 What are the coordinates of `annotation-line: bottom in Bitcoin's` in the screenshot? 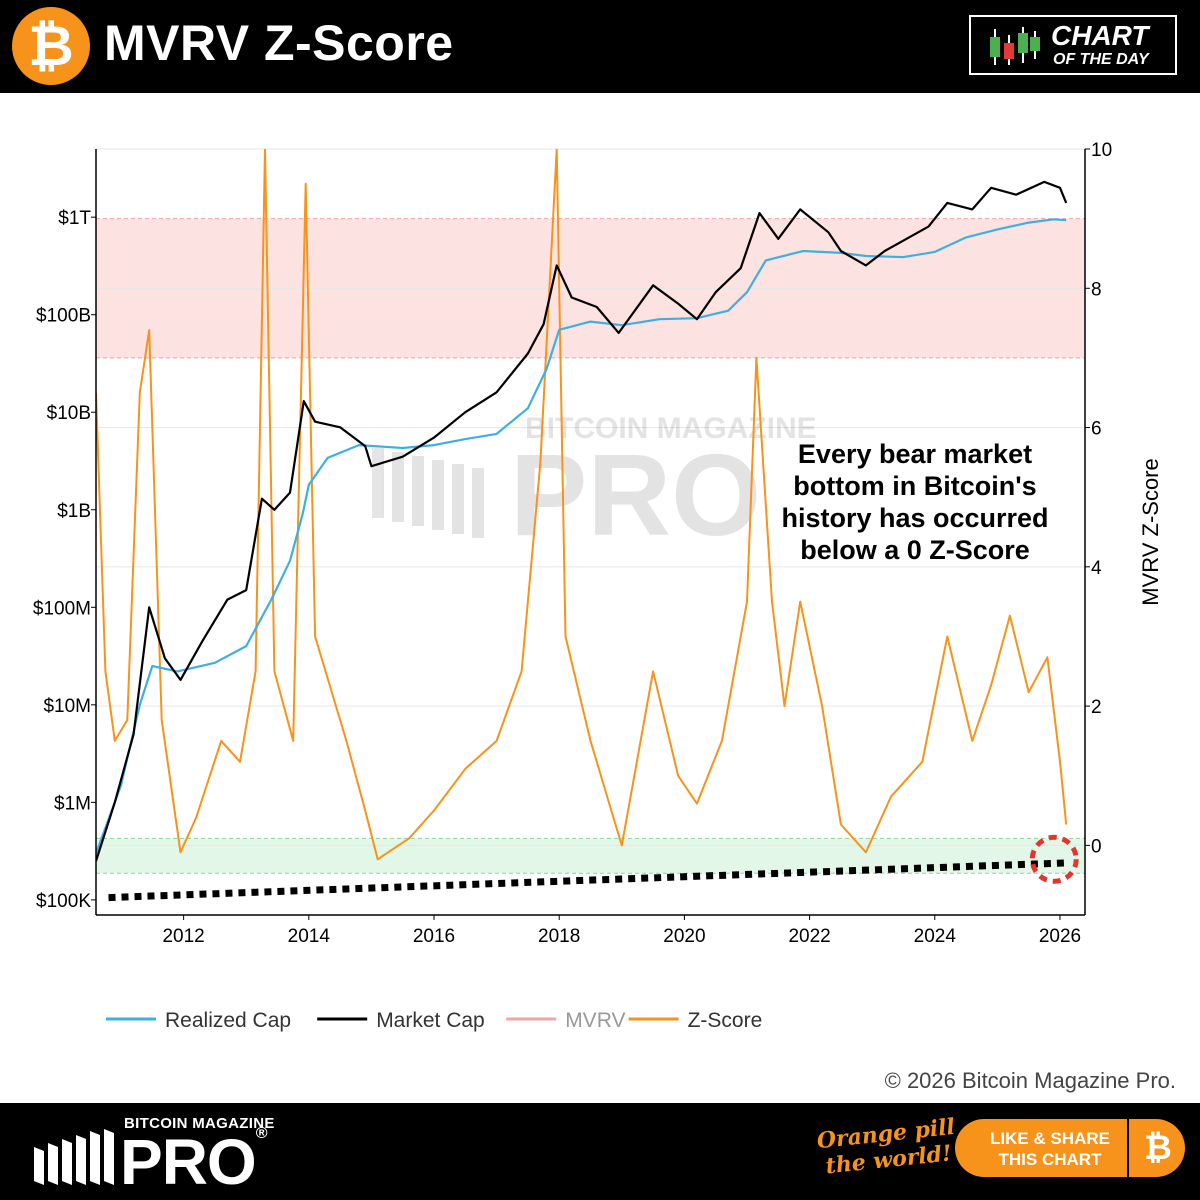 It's located at (914, 486).